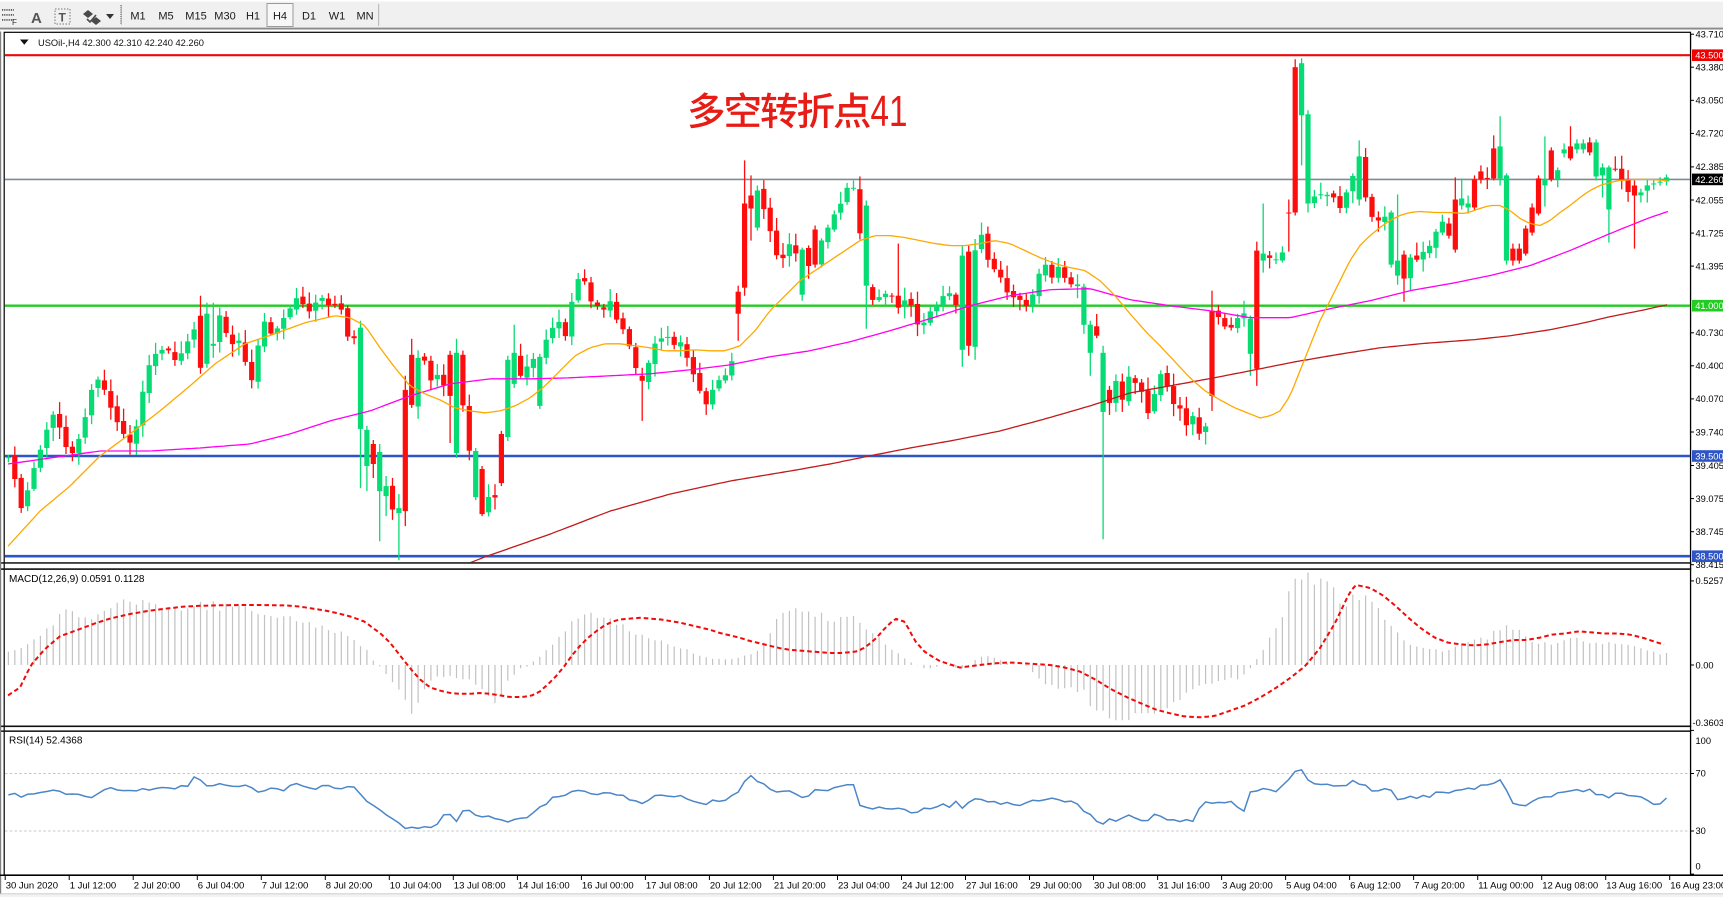 This screenshot has width=1723, height=897. Describe the element at coordinates (46, 741) in the screenshot. I see `svg-text: RSI(14) 52.4368` at that location.